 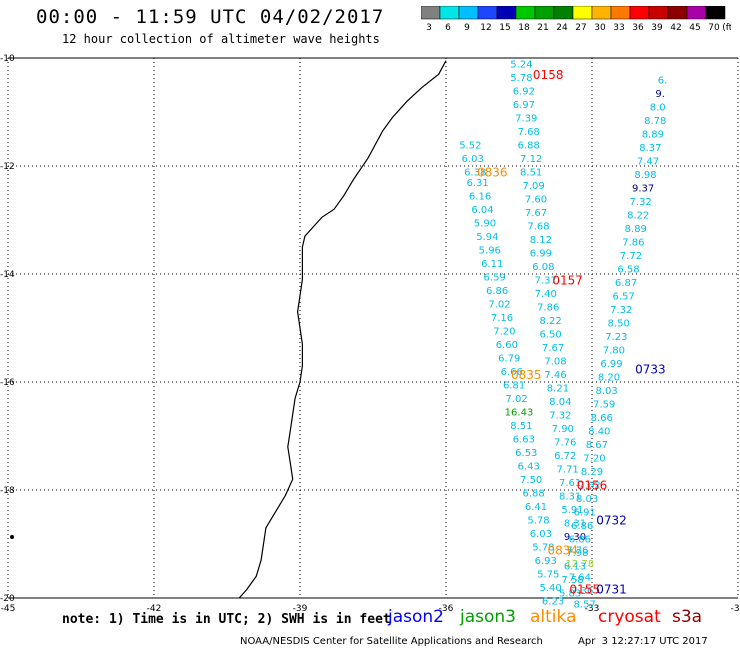 What do you see at coordinates (543, 267) in the screenshot?
I see `wave-height-value: 6.08` at bounding box center [543, 267].